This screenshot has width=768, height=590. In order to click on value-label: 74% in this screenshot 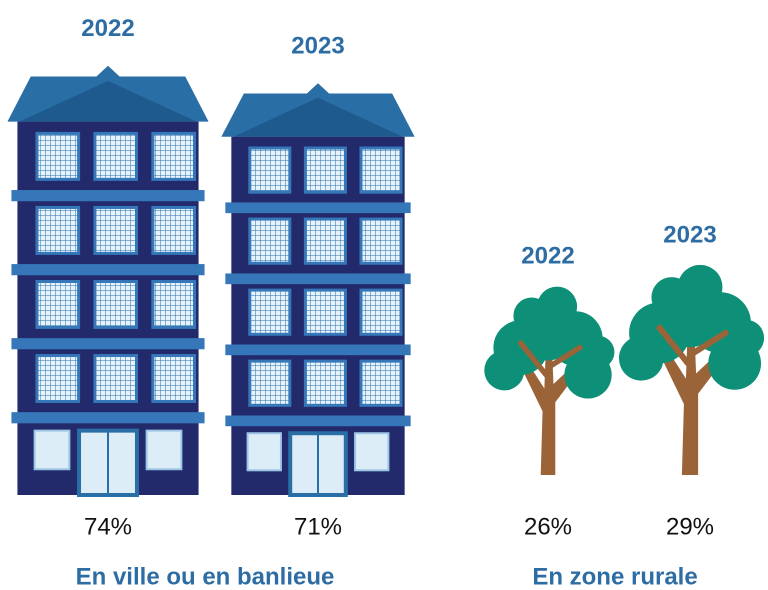, I will do `click(108, 526)`.